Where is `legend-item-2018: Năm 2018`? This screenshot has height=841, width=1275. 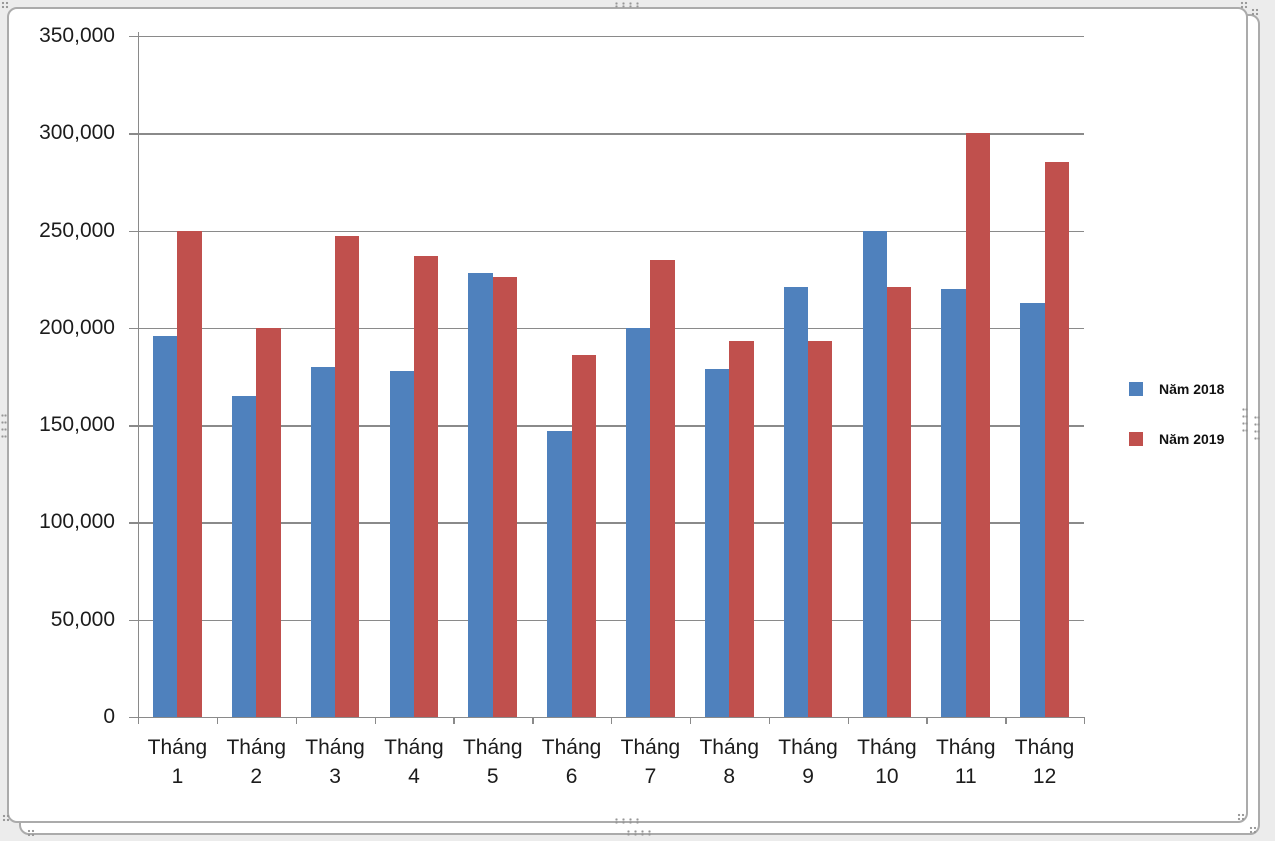
legend-item-2018: Năm 2018 is located at coordinates (1176, 389).